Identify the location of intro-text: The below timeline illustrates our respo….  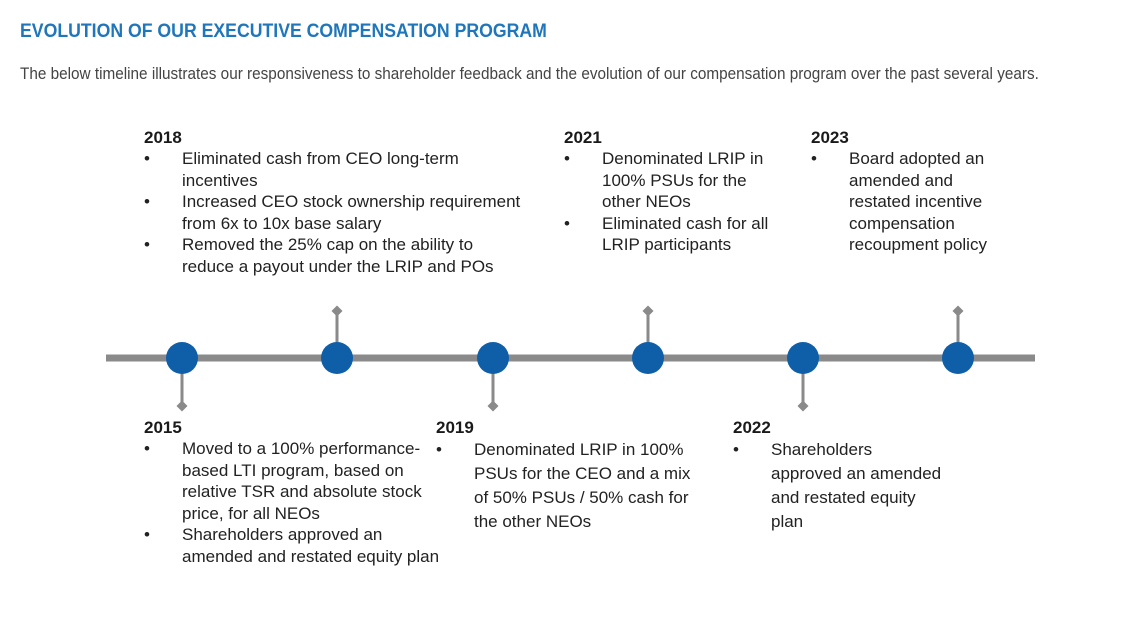
(529, 73).